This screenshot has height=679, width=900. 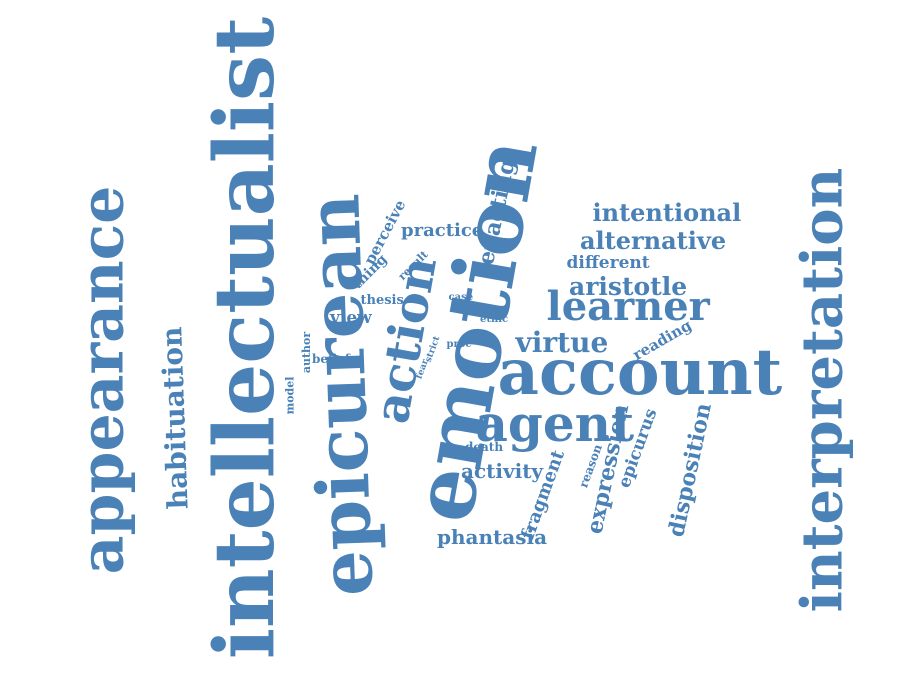 What do you see at coordinates (351, 317) in the screenshot?
I see `word-view: view` at bounding box center [351, 317].